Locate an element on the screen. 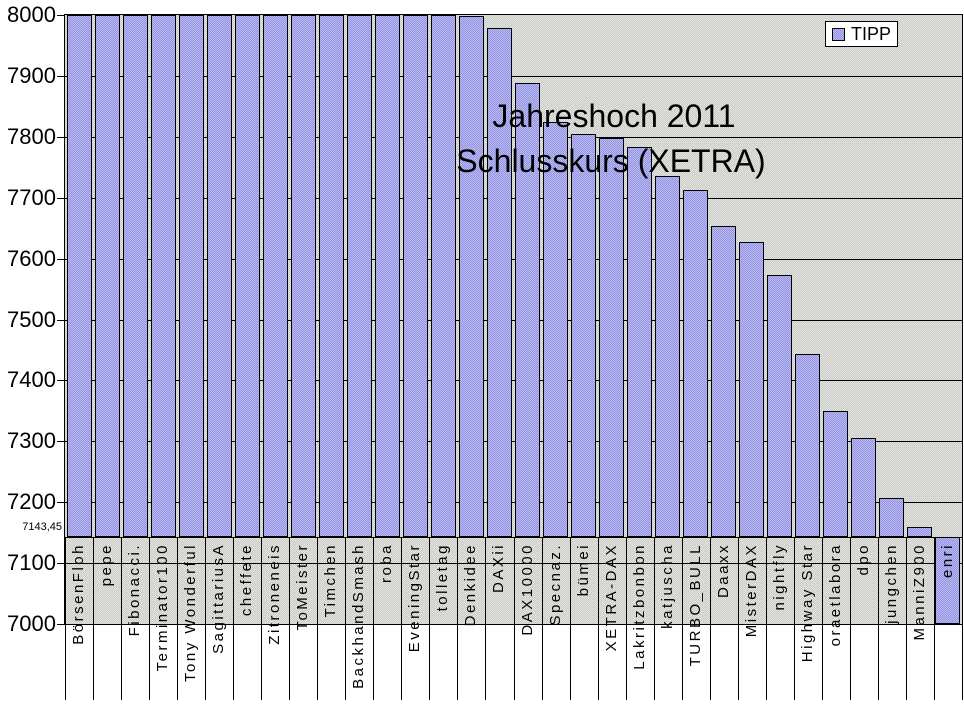  category-label-XETRA-DAX: XETRA-DAX is located at coordinates (611, 597).